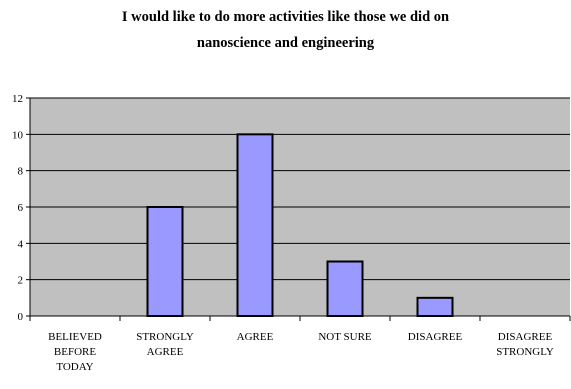 This screenshot has width=571, height=389. Describe the element at coordinates (75, 337) in the screenshot. I see `x-tick-label: BELIEVED` at that location.